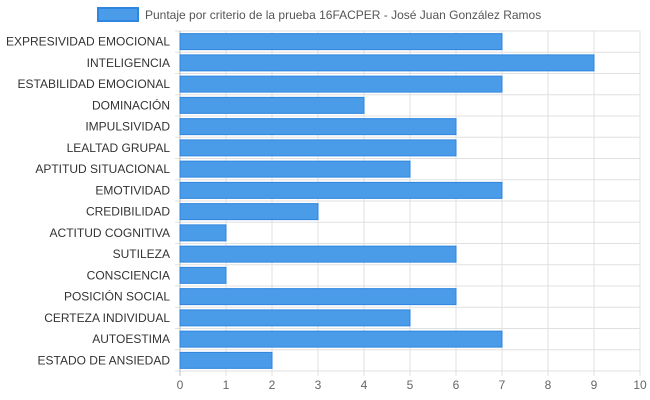  Describe the element at coordinates (318, 385) in the screenshot. I see `x-tick-label: 3` at that location.